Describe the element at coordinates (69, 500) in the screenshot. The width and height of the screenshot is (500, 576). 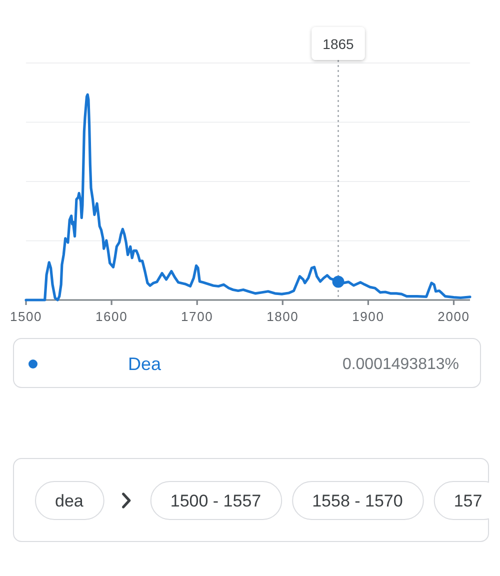
I see `text: dea` at that location.